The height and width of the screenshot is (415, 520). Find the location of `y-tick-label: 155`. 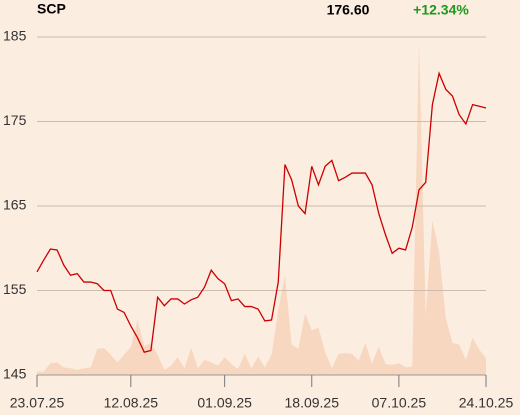

y-tick-label: 155 is located at coordinates (15, 289).